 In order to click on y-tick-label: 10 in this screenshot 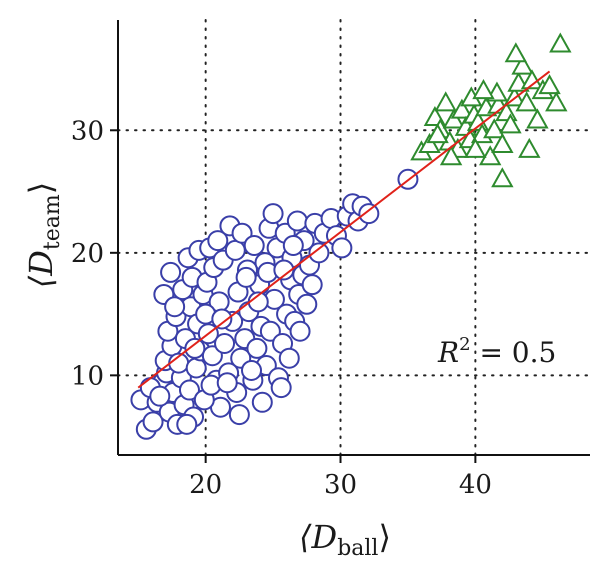, I will do `click(87, 376)`.